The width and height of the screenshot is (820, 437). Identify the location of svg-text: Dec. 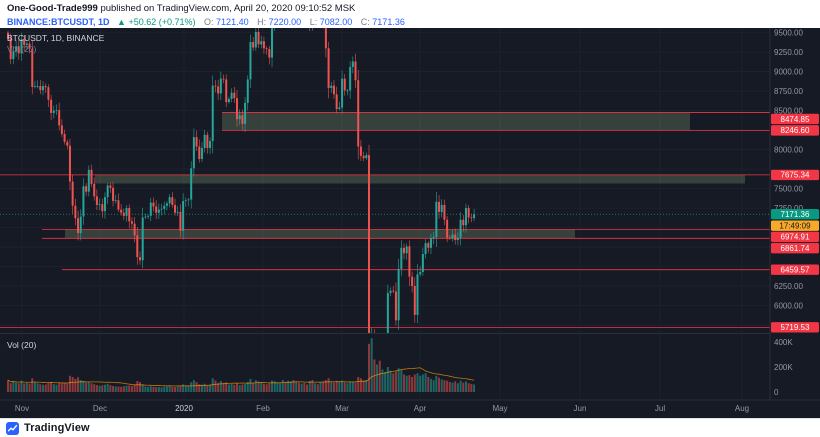
(100, 408).